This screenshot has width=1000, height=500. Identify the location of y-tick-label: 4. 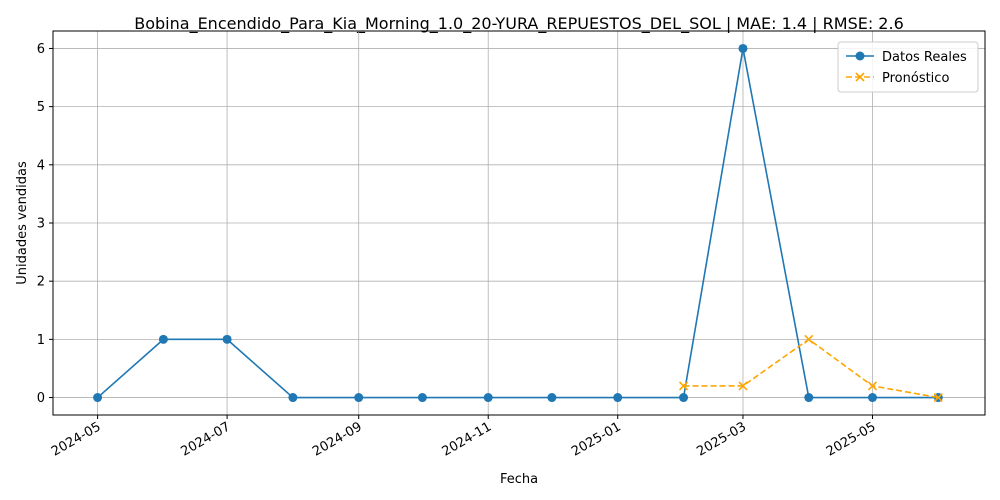
(41, 165).